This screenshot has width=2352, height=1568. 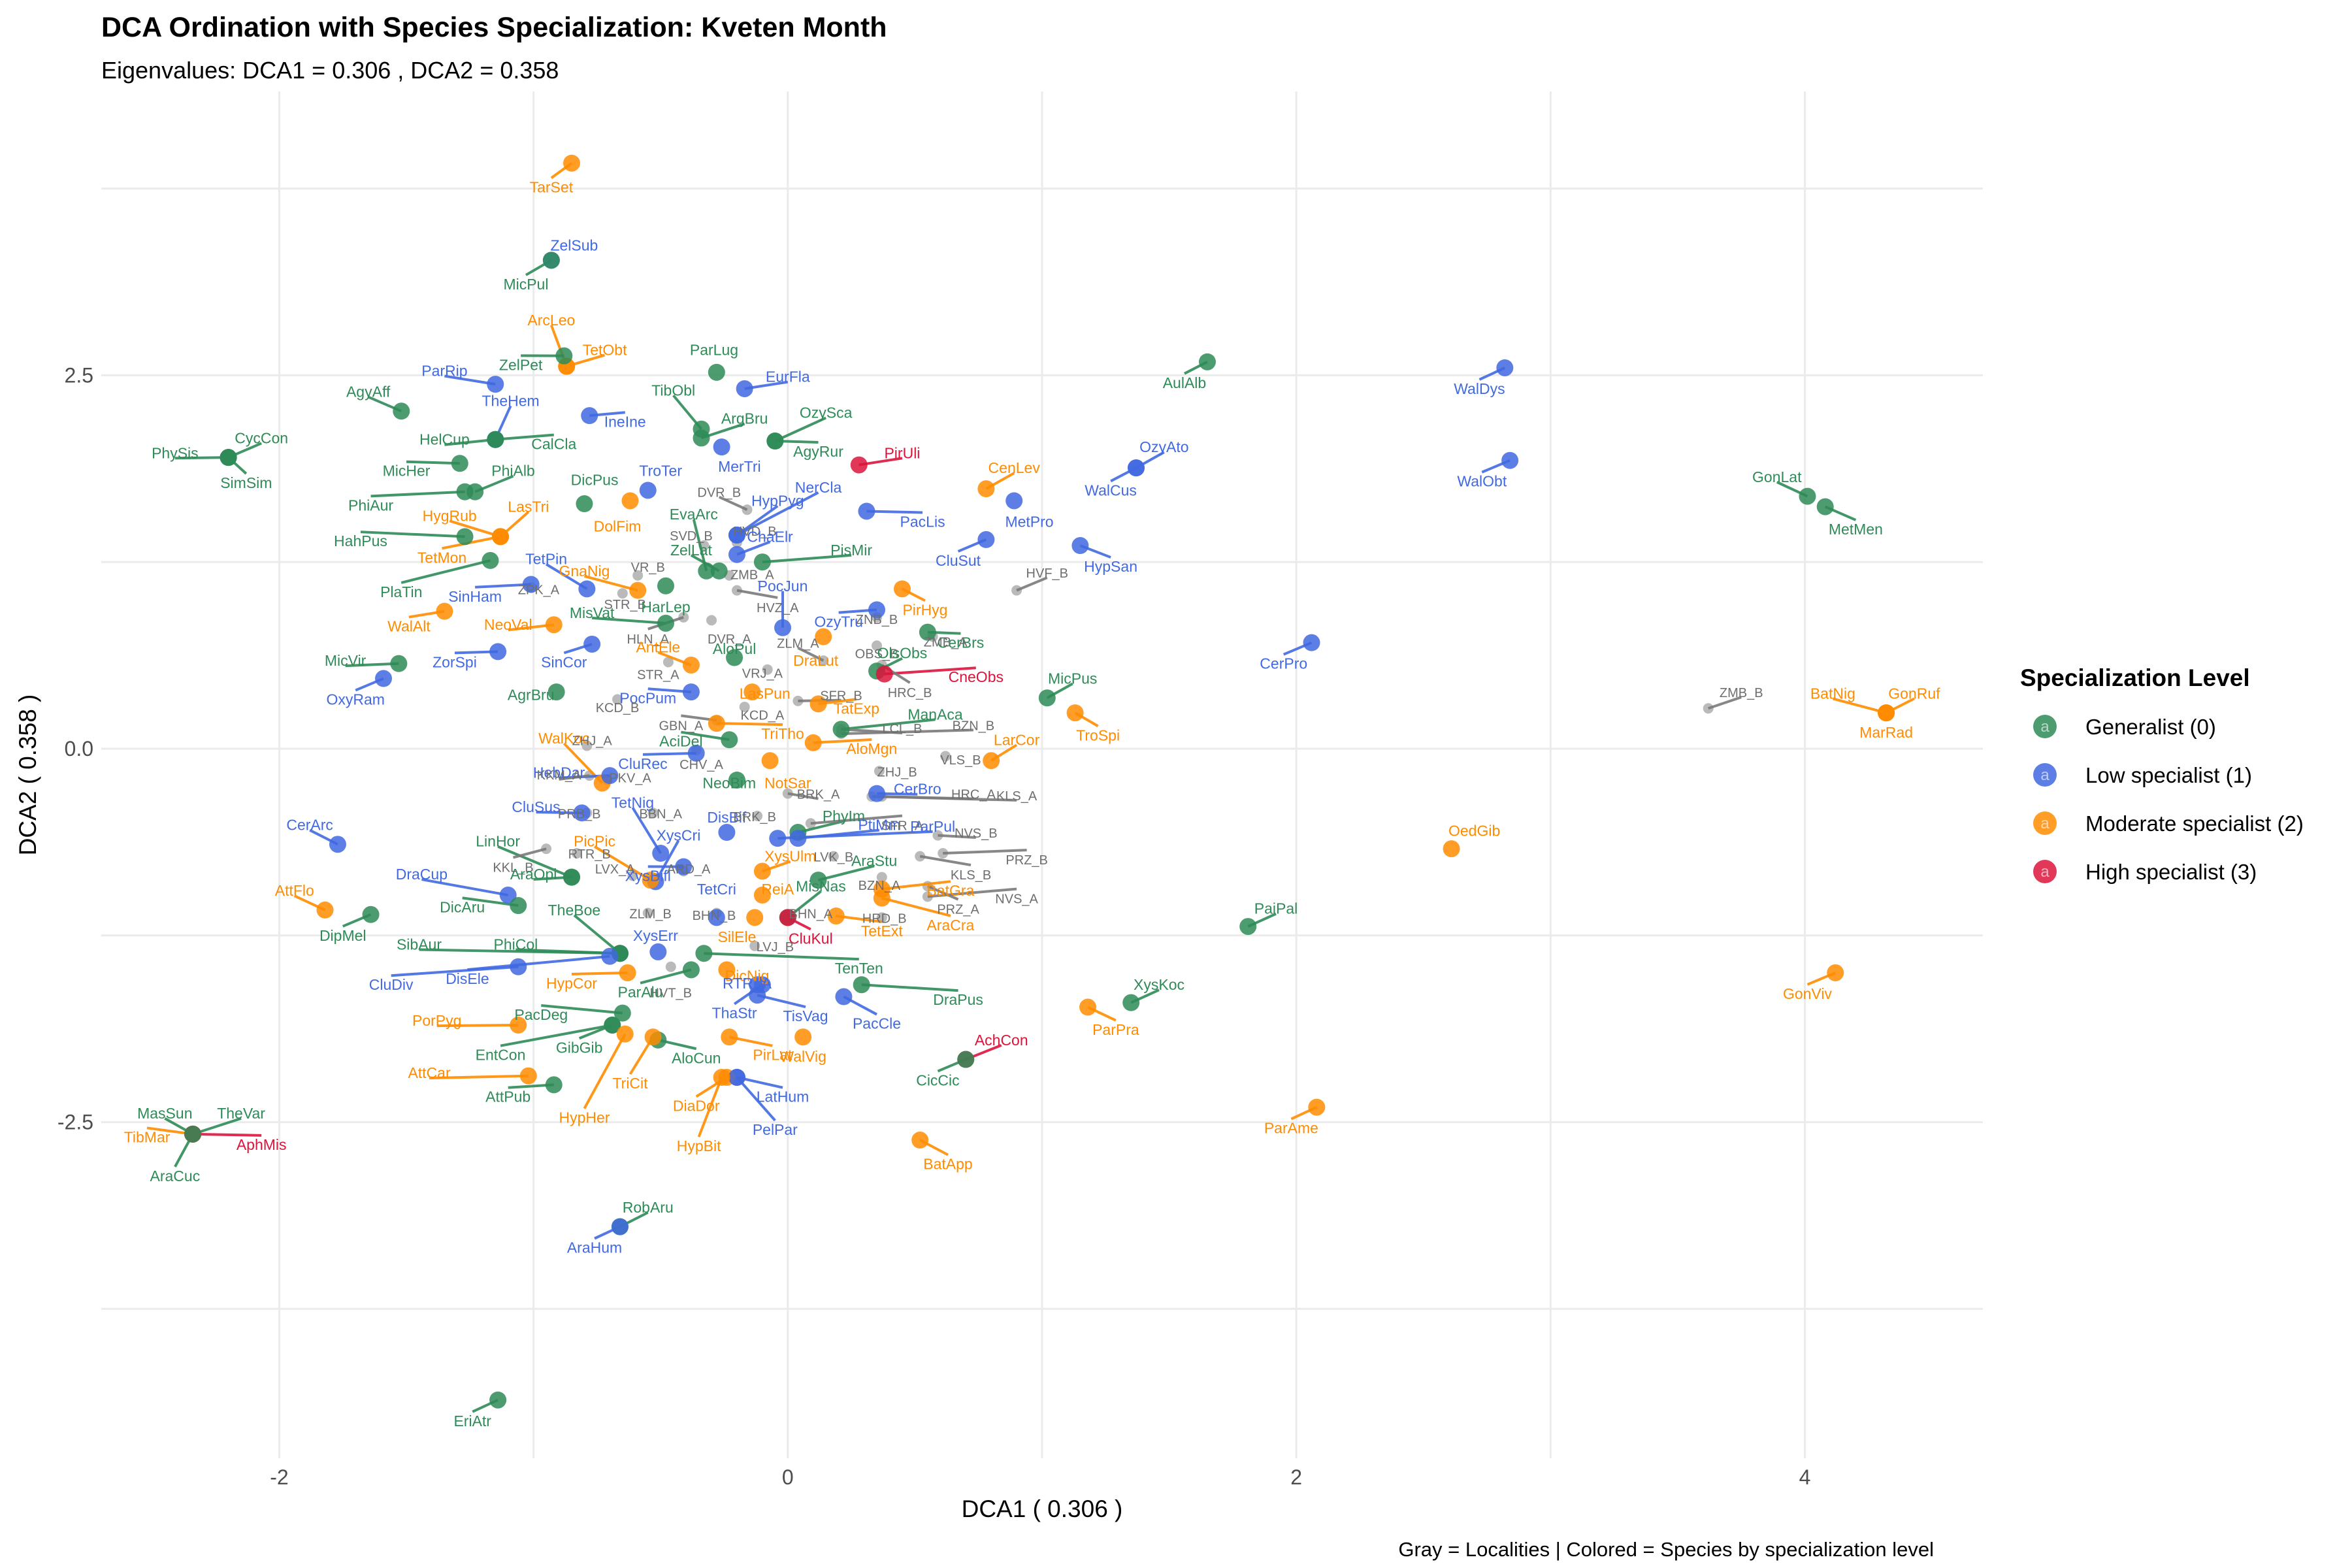 I want to click on species-label: PhySis, so click(x=175, y=452).